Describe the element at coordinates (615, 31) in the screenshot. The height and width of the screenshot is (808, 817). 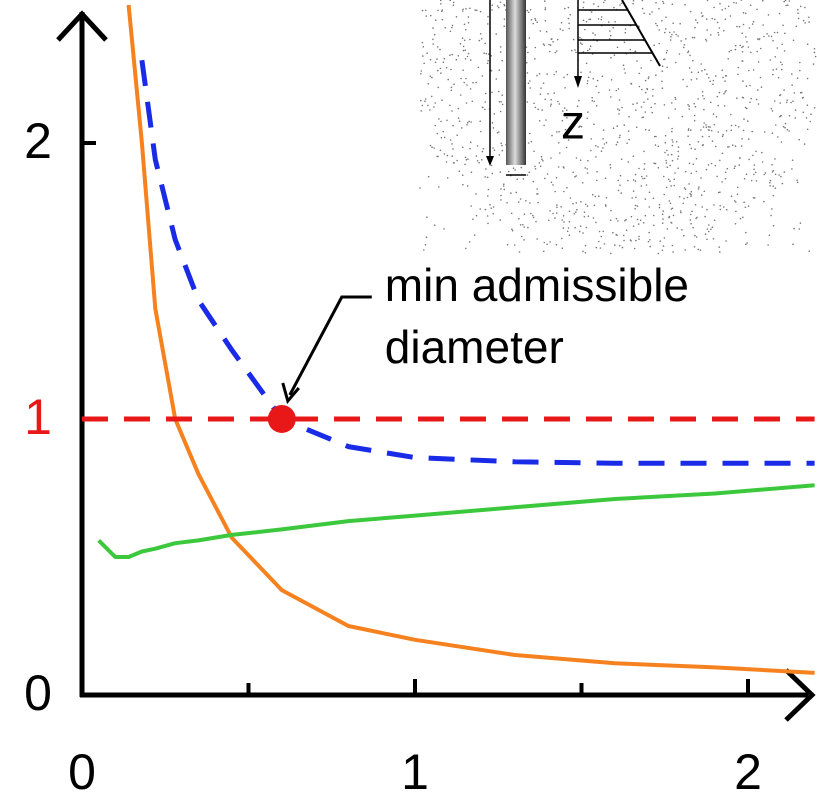
I see `stress-hatch` at that location.